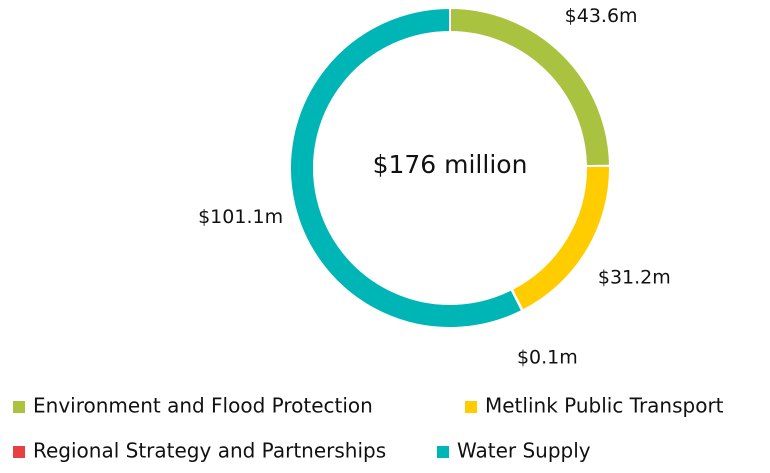 This screenshot has width=770, height=473. Describe the element at coordinates (450, 164) in the screenshot. I see `center-label: $176 million` at that location.